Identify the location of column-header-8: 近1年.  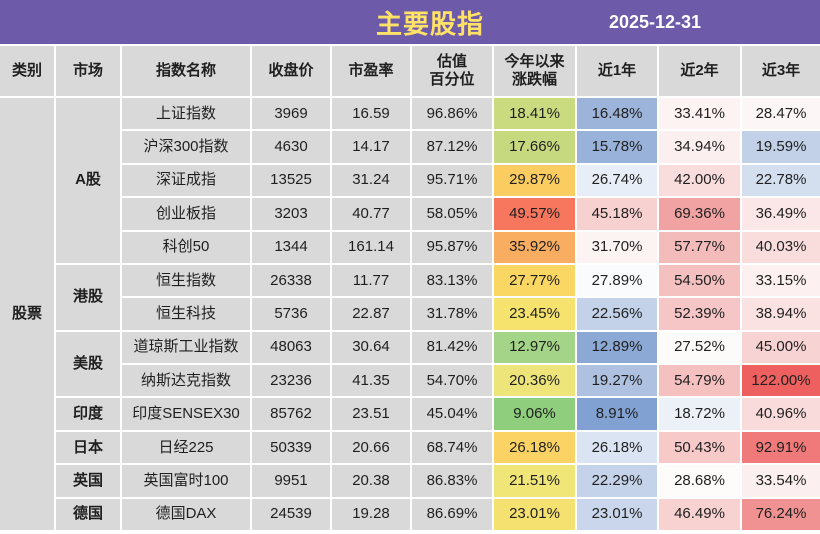
(617, 71).